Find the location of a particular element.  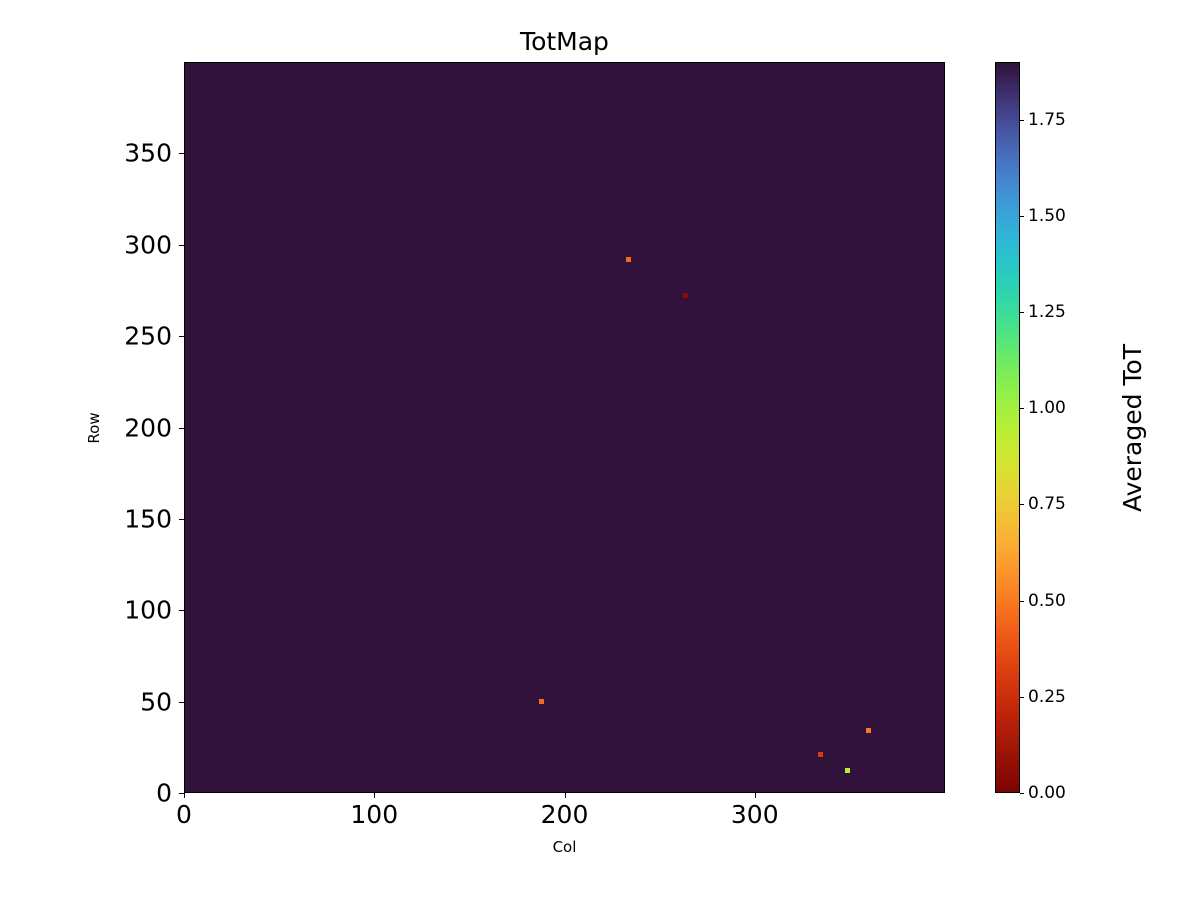

y-tick-label: 250 is located at coordinates (148, 336).